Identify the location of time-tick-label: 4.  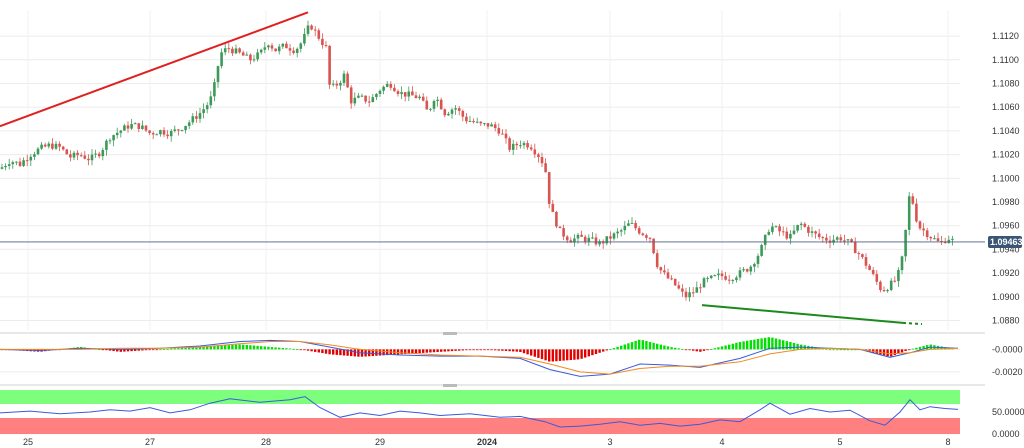
(721, 442).